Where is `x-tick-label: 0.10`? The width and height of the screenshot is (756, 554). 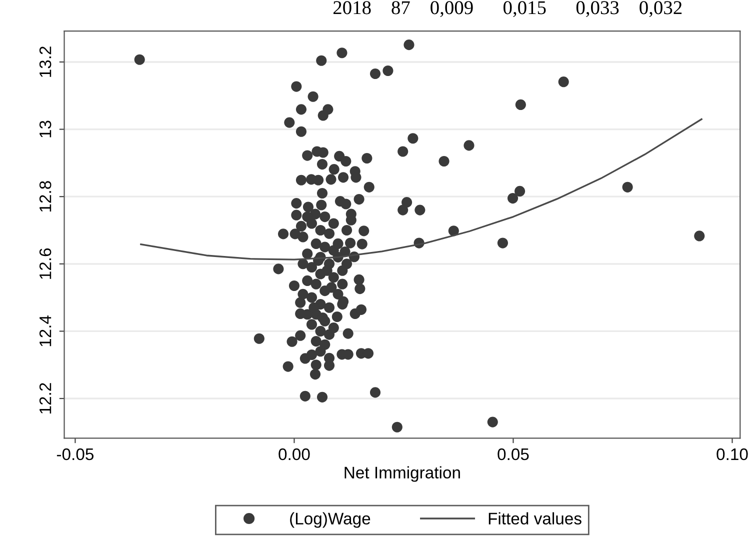 x-tick-label: 0.10 is located at coordinates (732, 454).